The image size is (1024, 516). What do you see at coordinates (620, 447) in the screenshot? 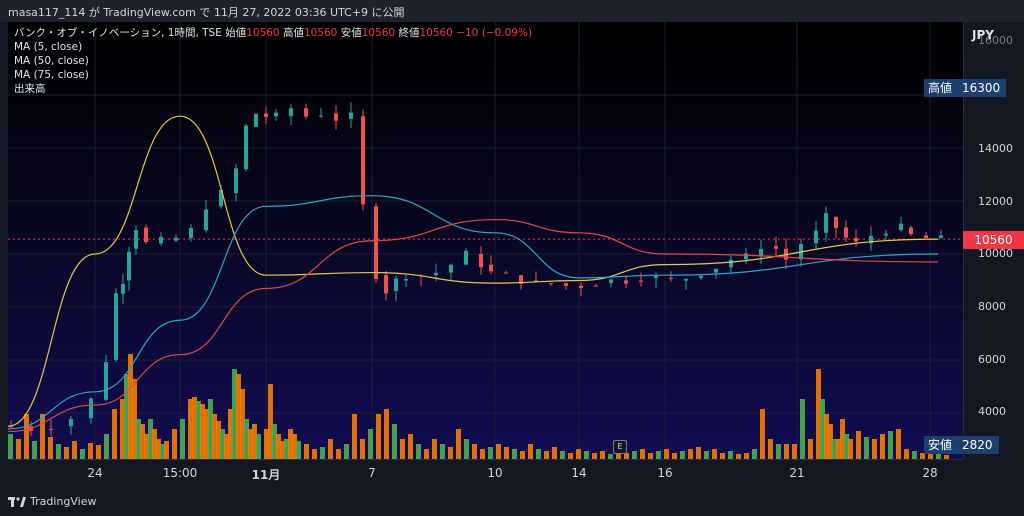
I see `earnings-event-marker: E` at bounding box center [620, 447].